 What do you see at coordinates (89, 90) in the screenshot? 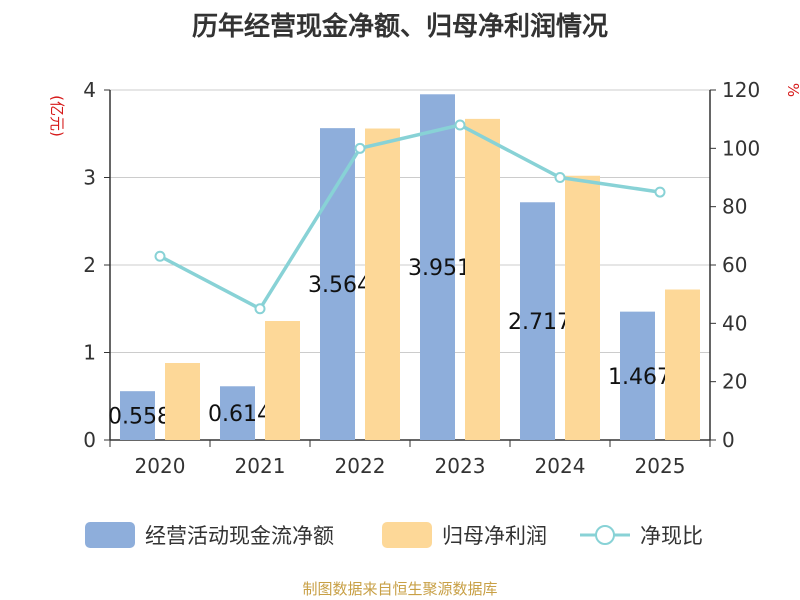
I see `left-axis-tick-label: 4` at bounding box center [89, 90].